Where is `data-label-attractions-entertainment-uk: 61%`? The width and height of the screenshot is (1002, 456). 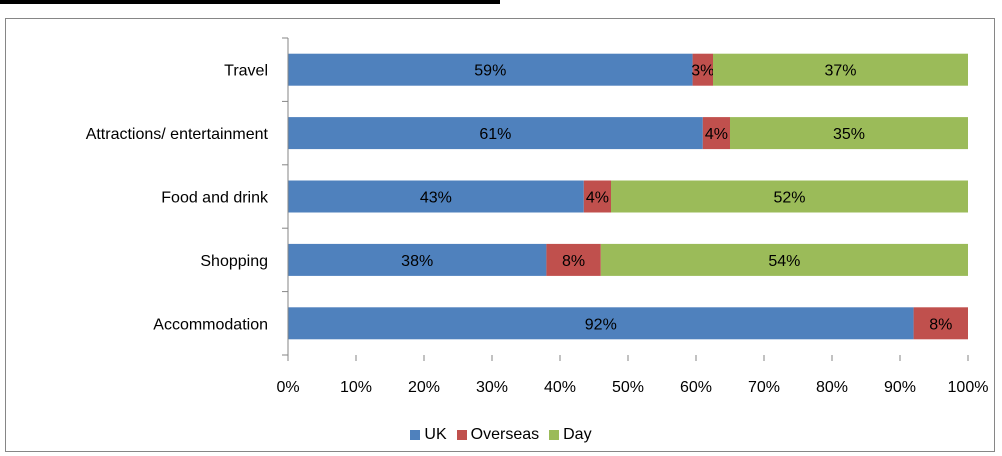
data-label-attractions-entertainment-uk: 61% is located at coordinates (495, 134).